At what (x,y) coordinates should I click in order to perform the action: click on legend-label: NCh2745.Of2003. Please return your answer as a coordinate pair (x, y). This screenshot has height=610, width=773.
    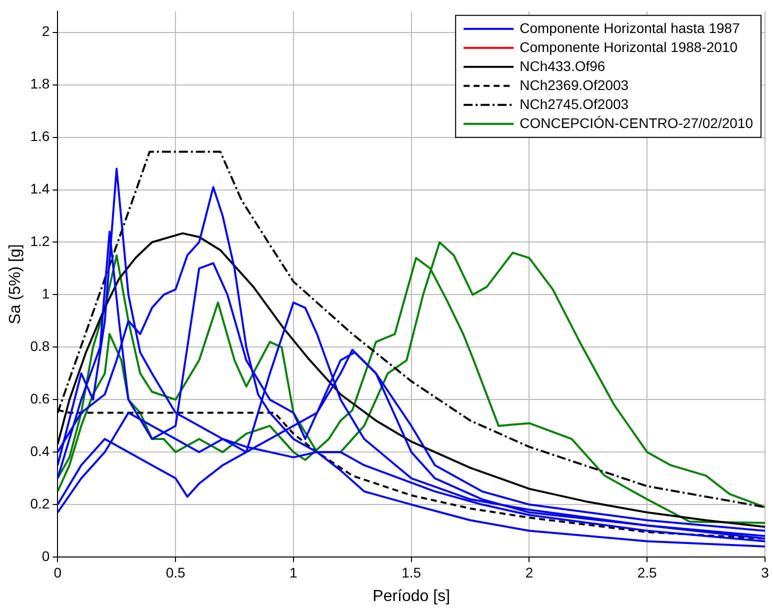
    Looking at the image, I should click on (574, 104).